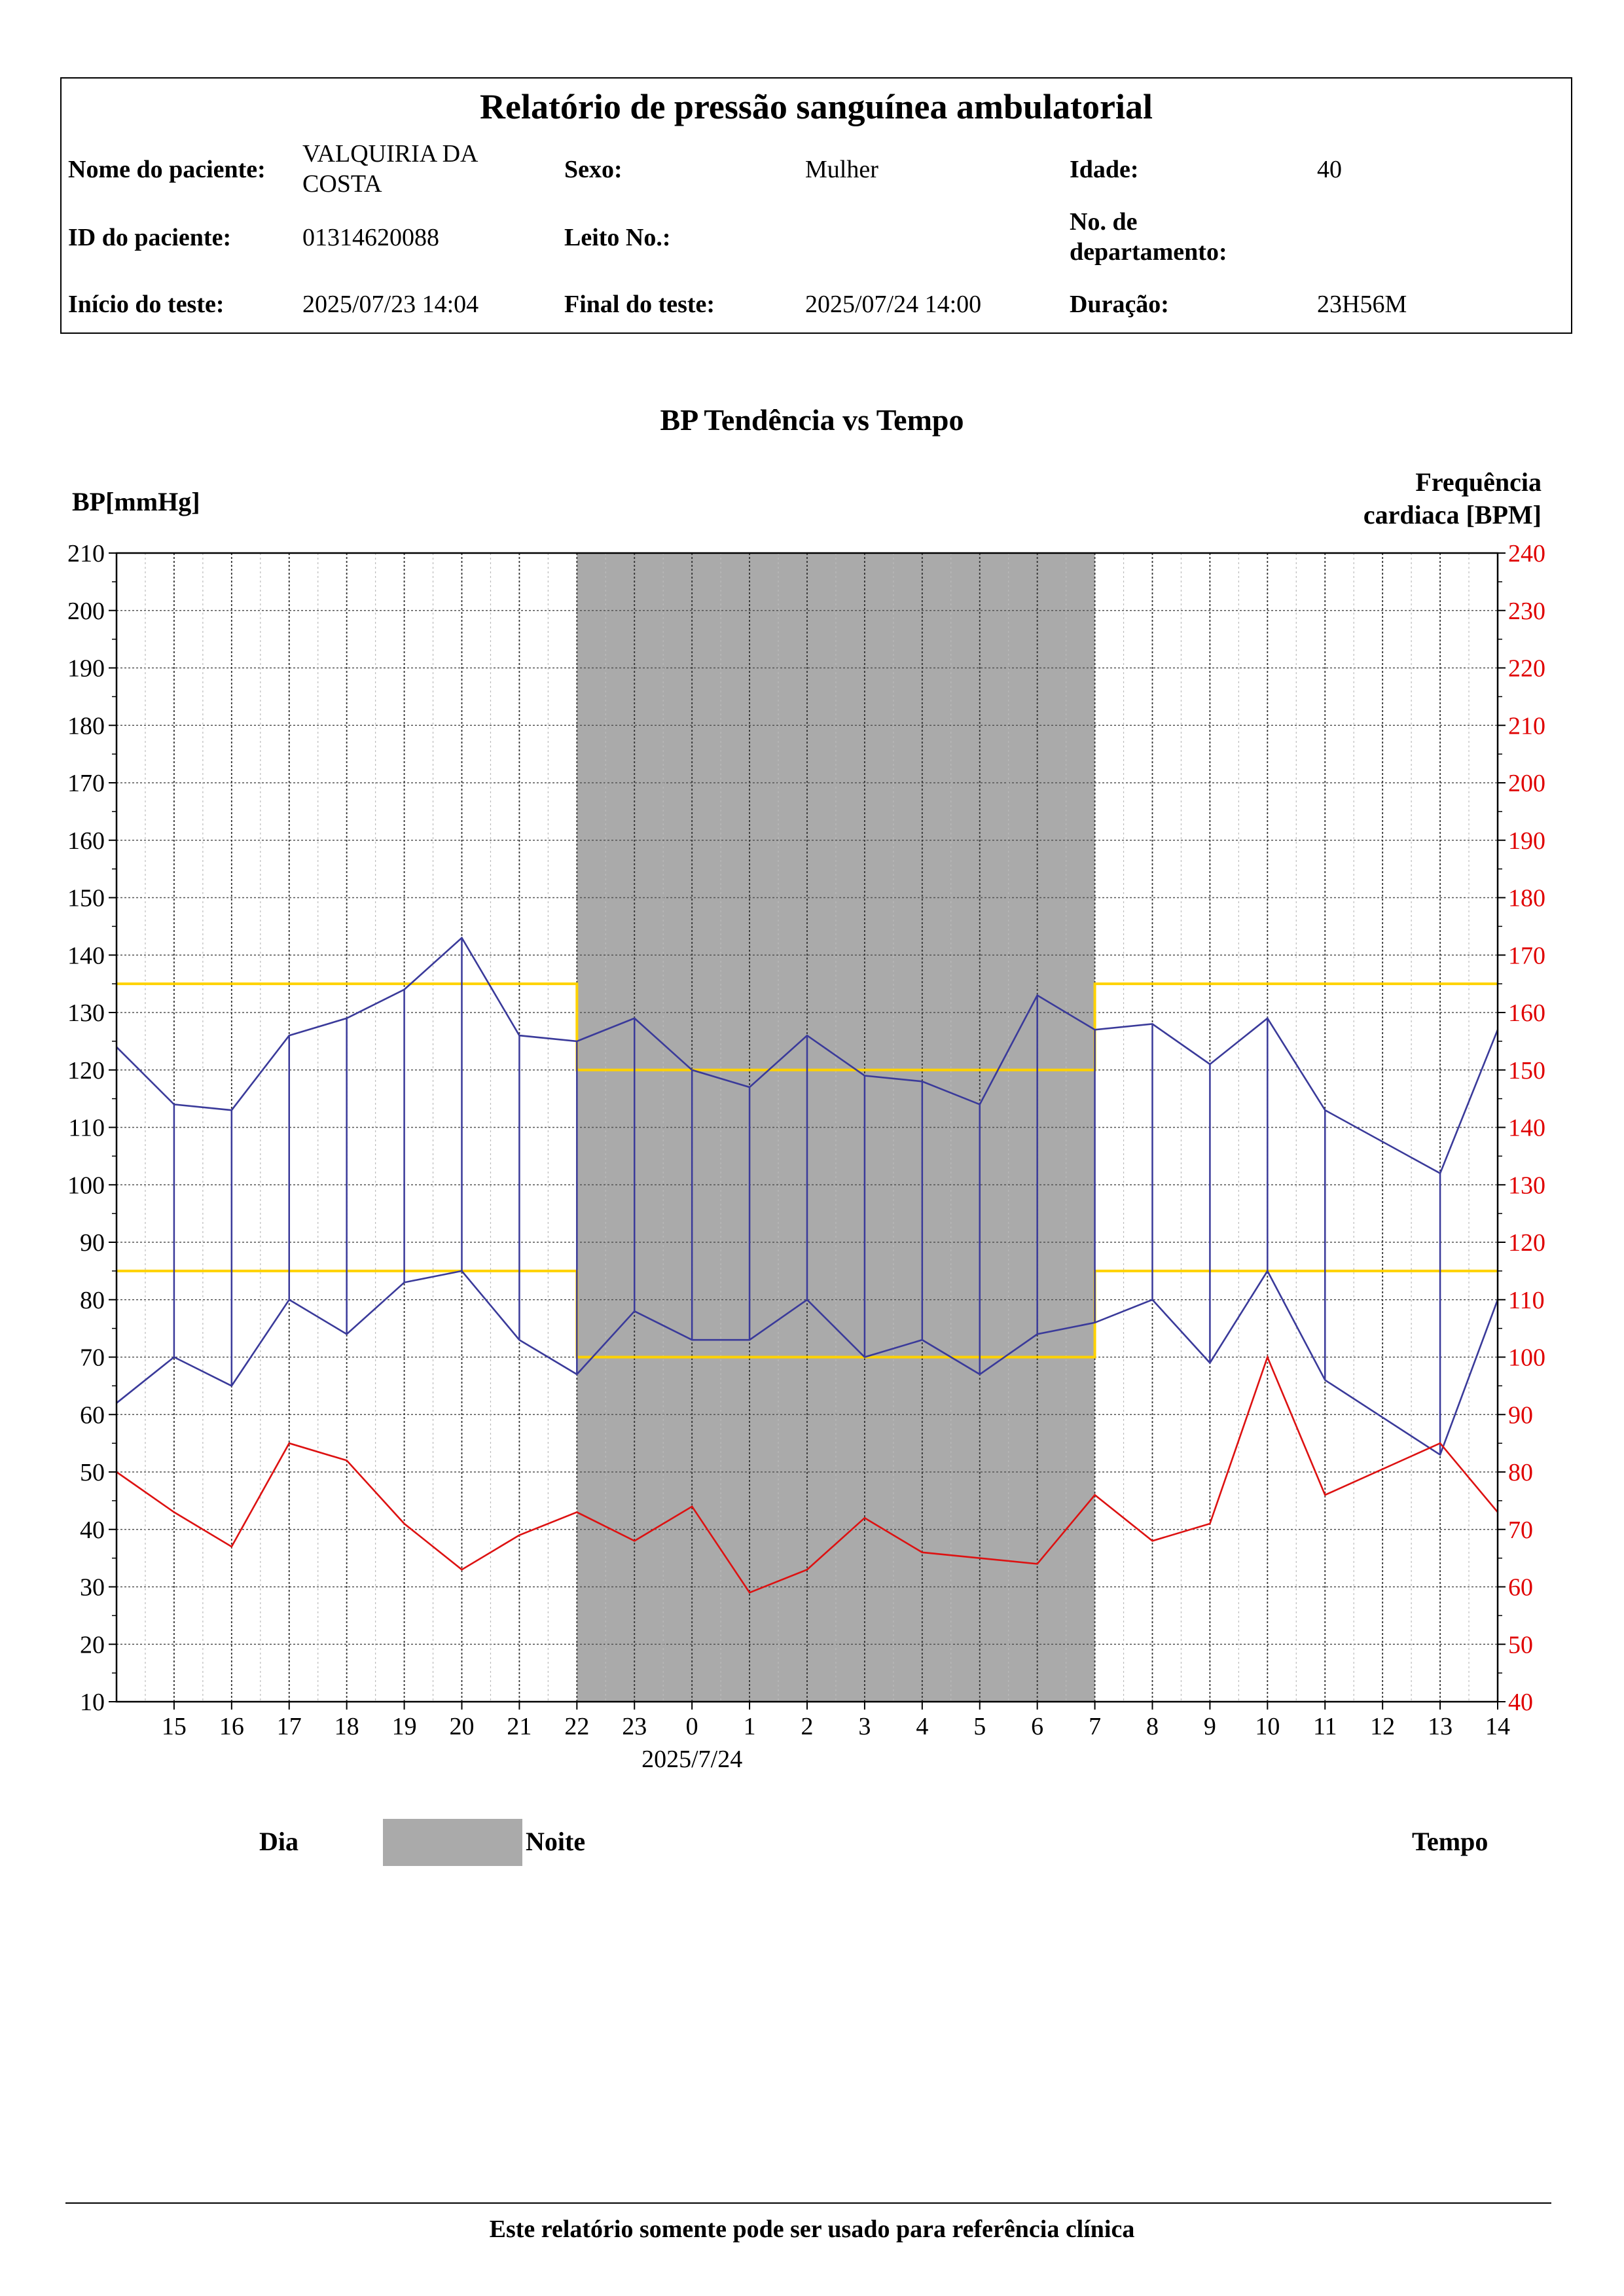  I want to click on patient-id-value: 01314620088, so click(370, 237).